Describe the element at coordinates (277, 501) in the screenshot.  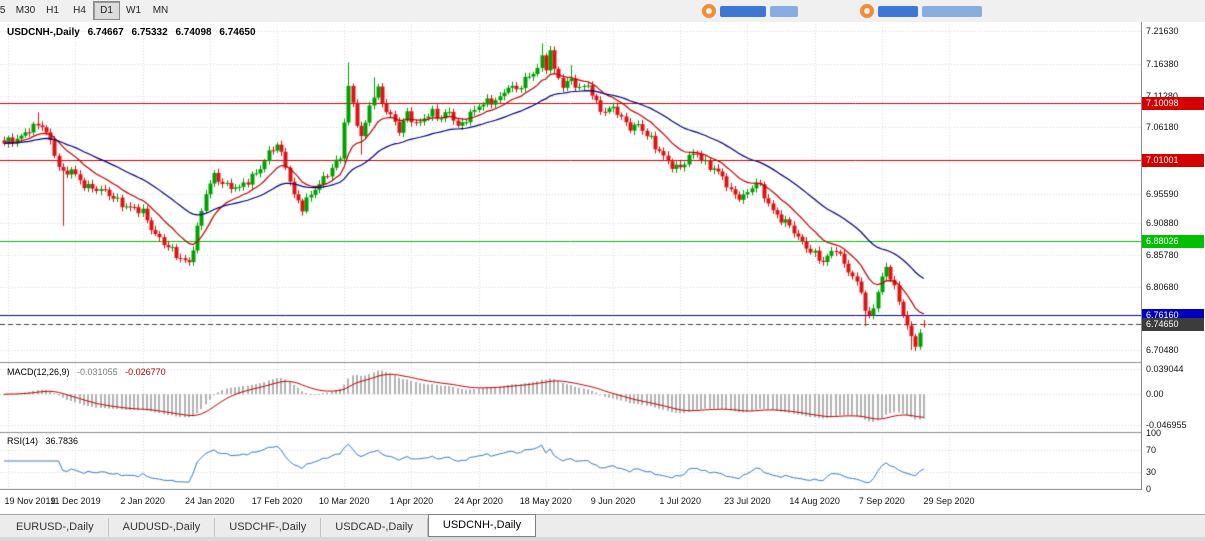
I see `date-label: 17 Feb 2020` at that location.